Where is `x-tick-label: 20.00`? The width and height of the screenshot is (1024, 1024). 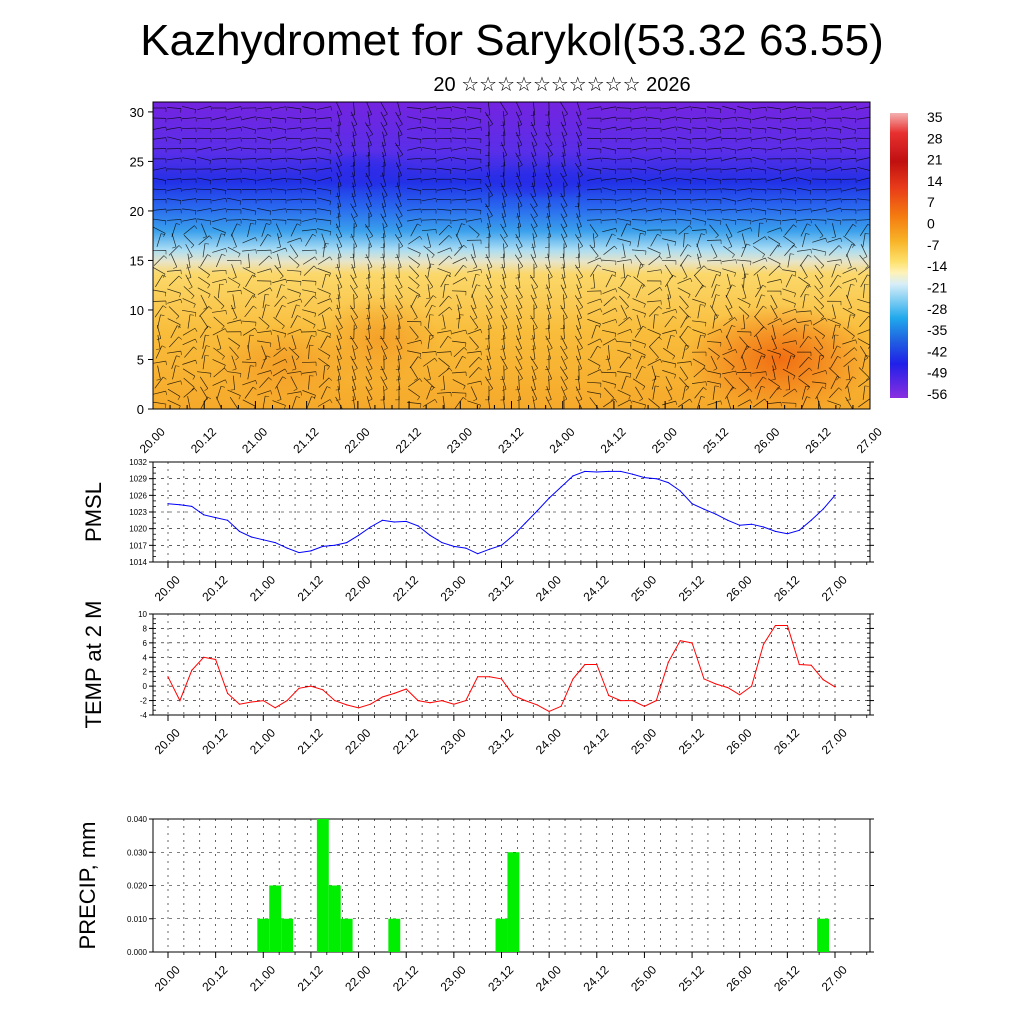 x-tick-label: 20.00 is located at coordinates (167, 741).